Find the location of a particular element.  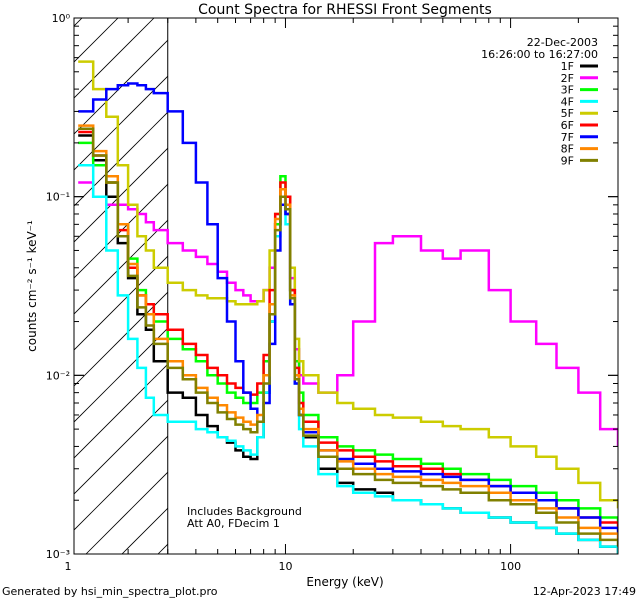

legend-label-6f: 6F is located at coordinates (567, 125).